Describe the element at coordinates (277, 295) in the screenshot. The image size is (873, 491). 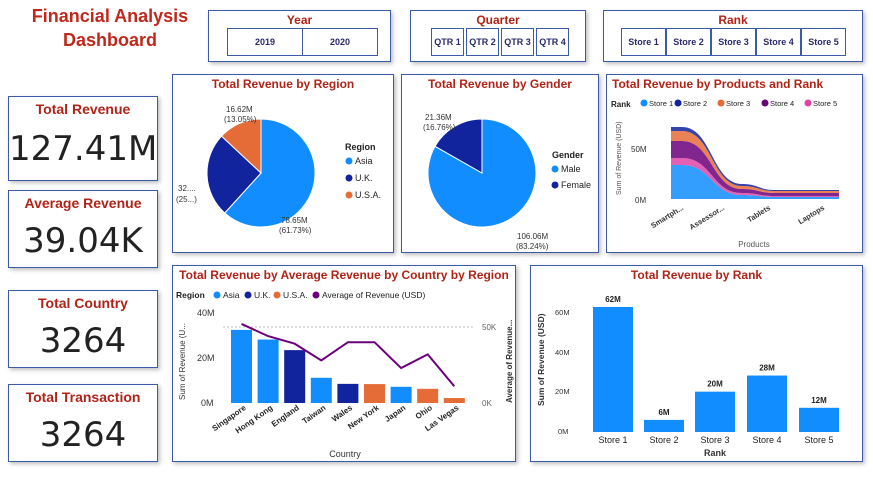
I see `legend-country-usa-dot` at that location.